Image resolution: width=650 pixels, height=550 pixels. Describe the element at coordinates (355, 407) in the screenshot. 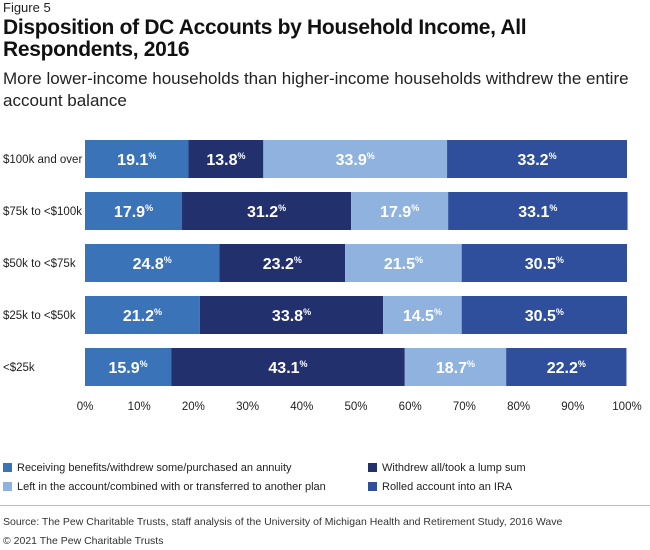

I see `x-tick-label: 50%` at that location.